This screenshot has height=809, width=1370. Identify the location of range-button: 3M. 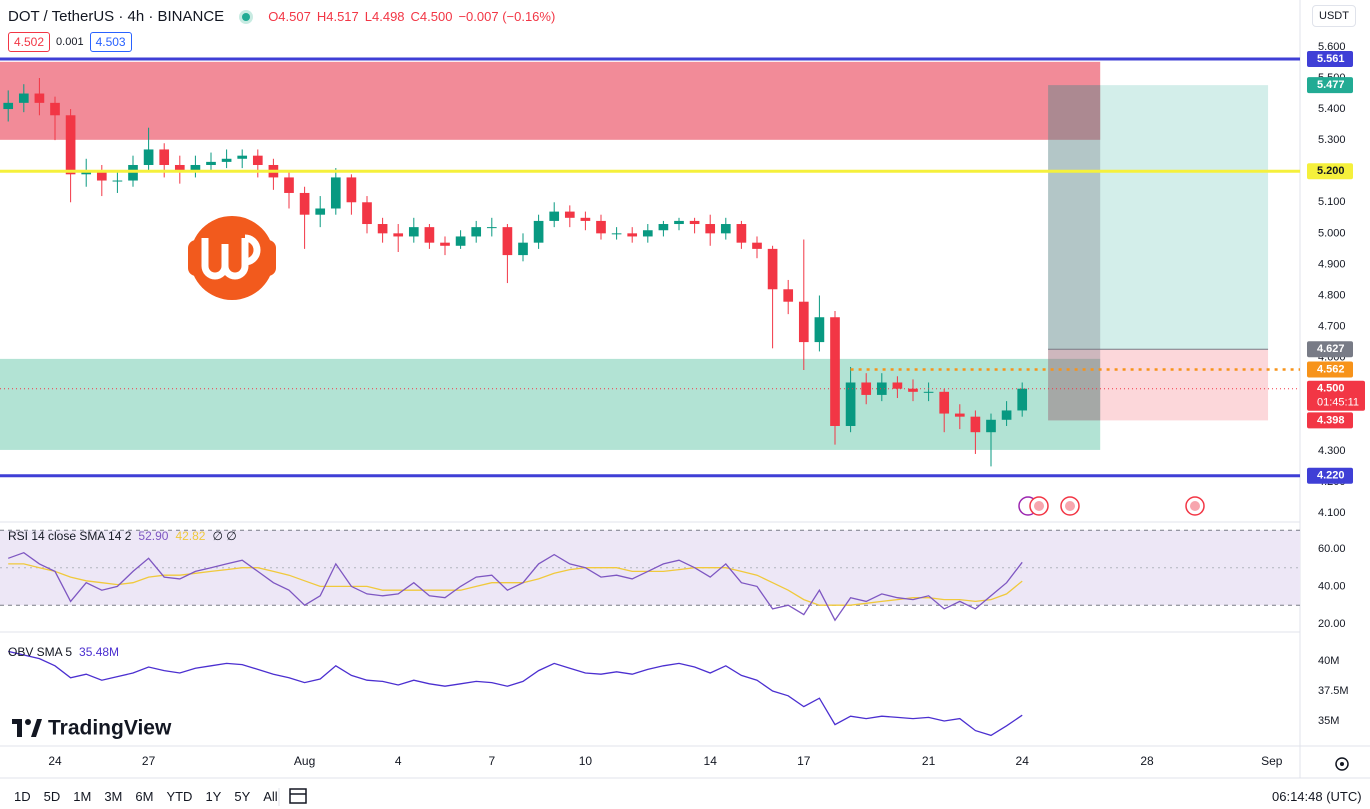
(113, 796).